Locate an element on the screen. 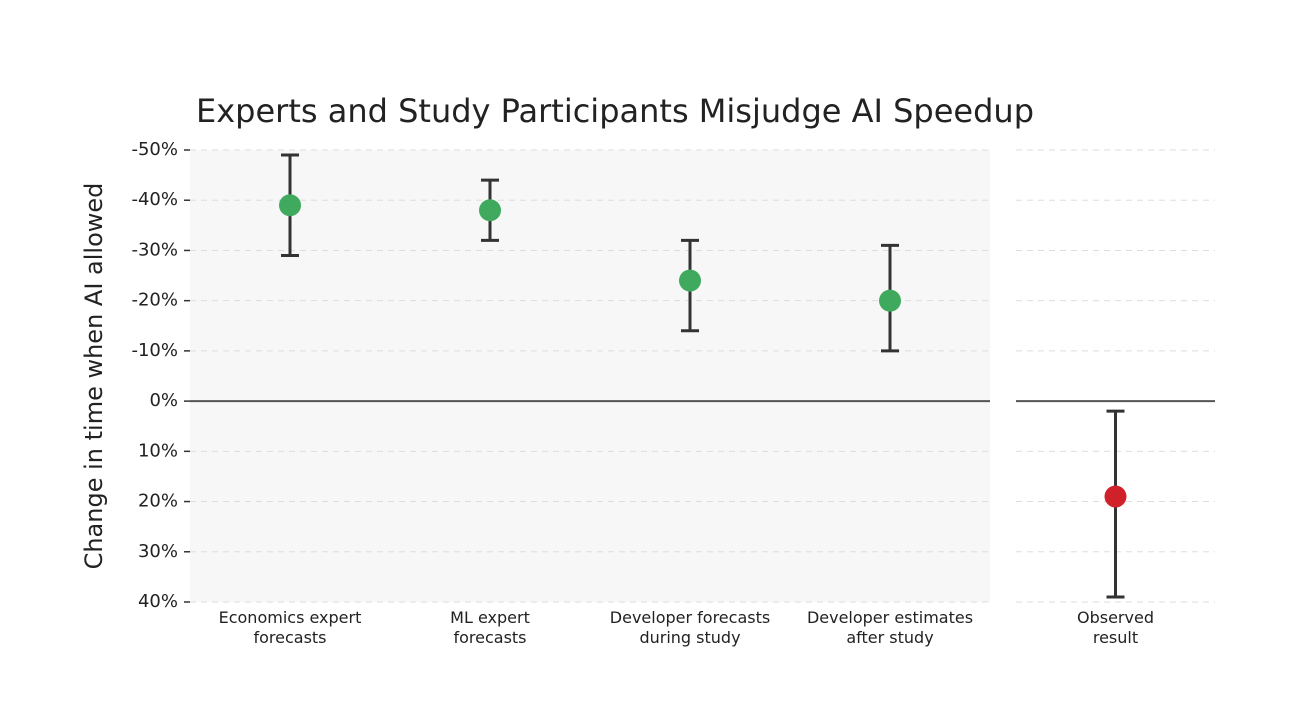  x-tick-label: ML expert forecasts is located at coordinates (490, 627).